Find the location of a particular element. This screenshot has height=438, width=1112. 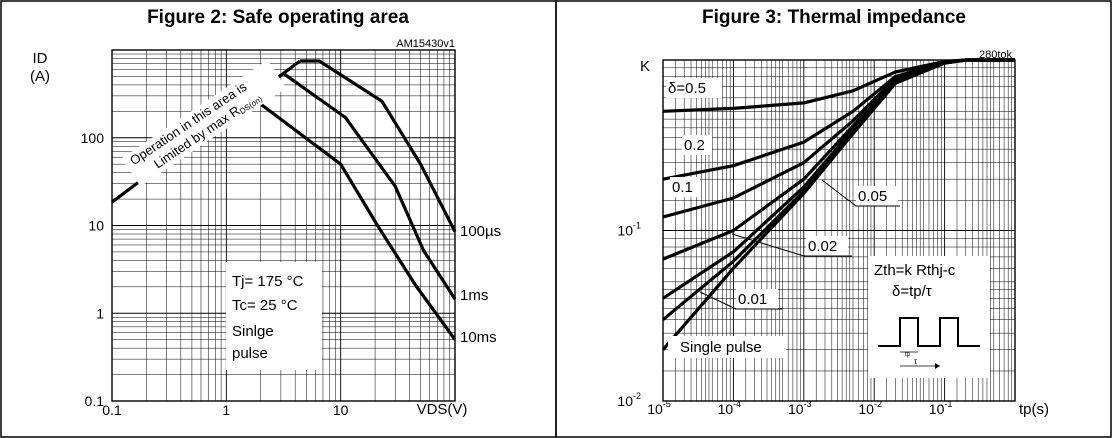

fig3-x-tick-label: 10⁻³ is located at coordinates (800, 408).